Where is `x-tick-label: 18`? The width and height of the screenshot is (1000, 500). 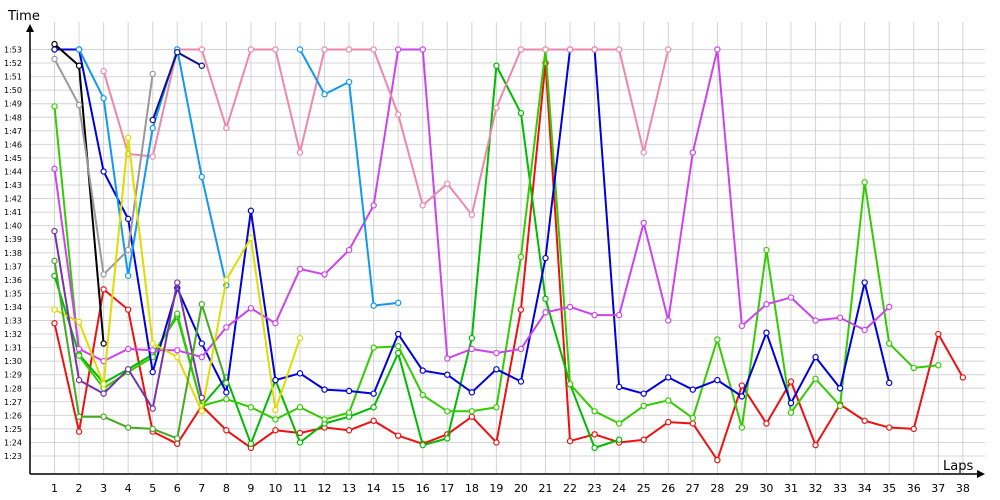 x-tick-label: 18 is located at coordinates (472, 488).